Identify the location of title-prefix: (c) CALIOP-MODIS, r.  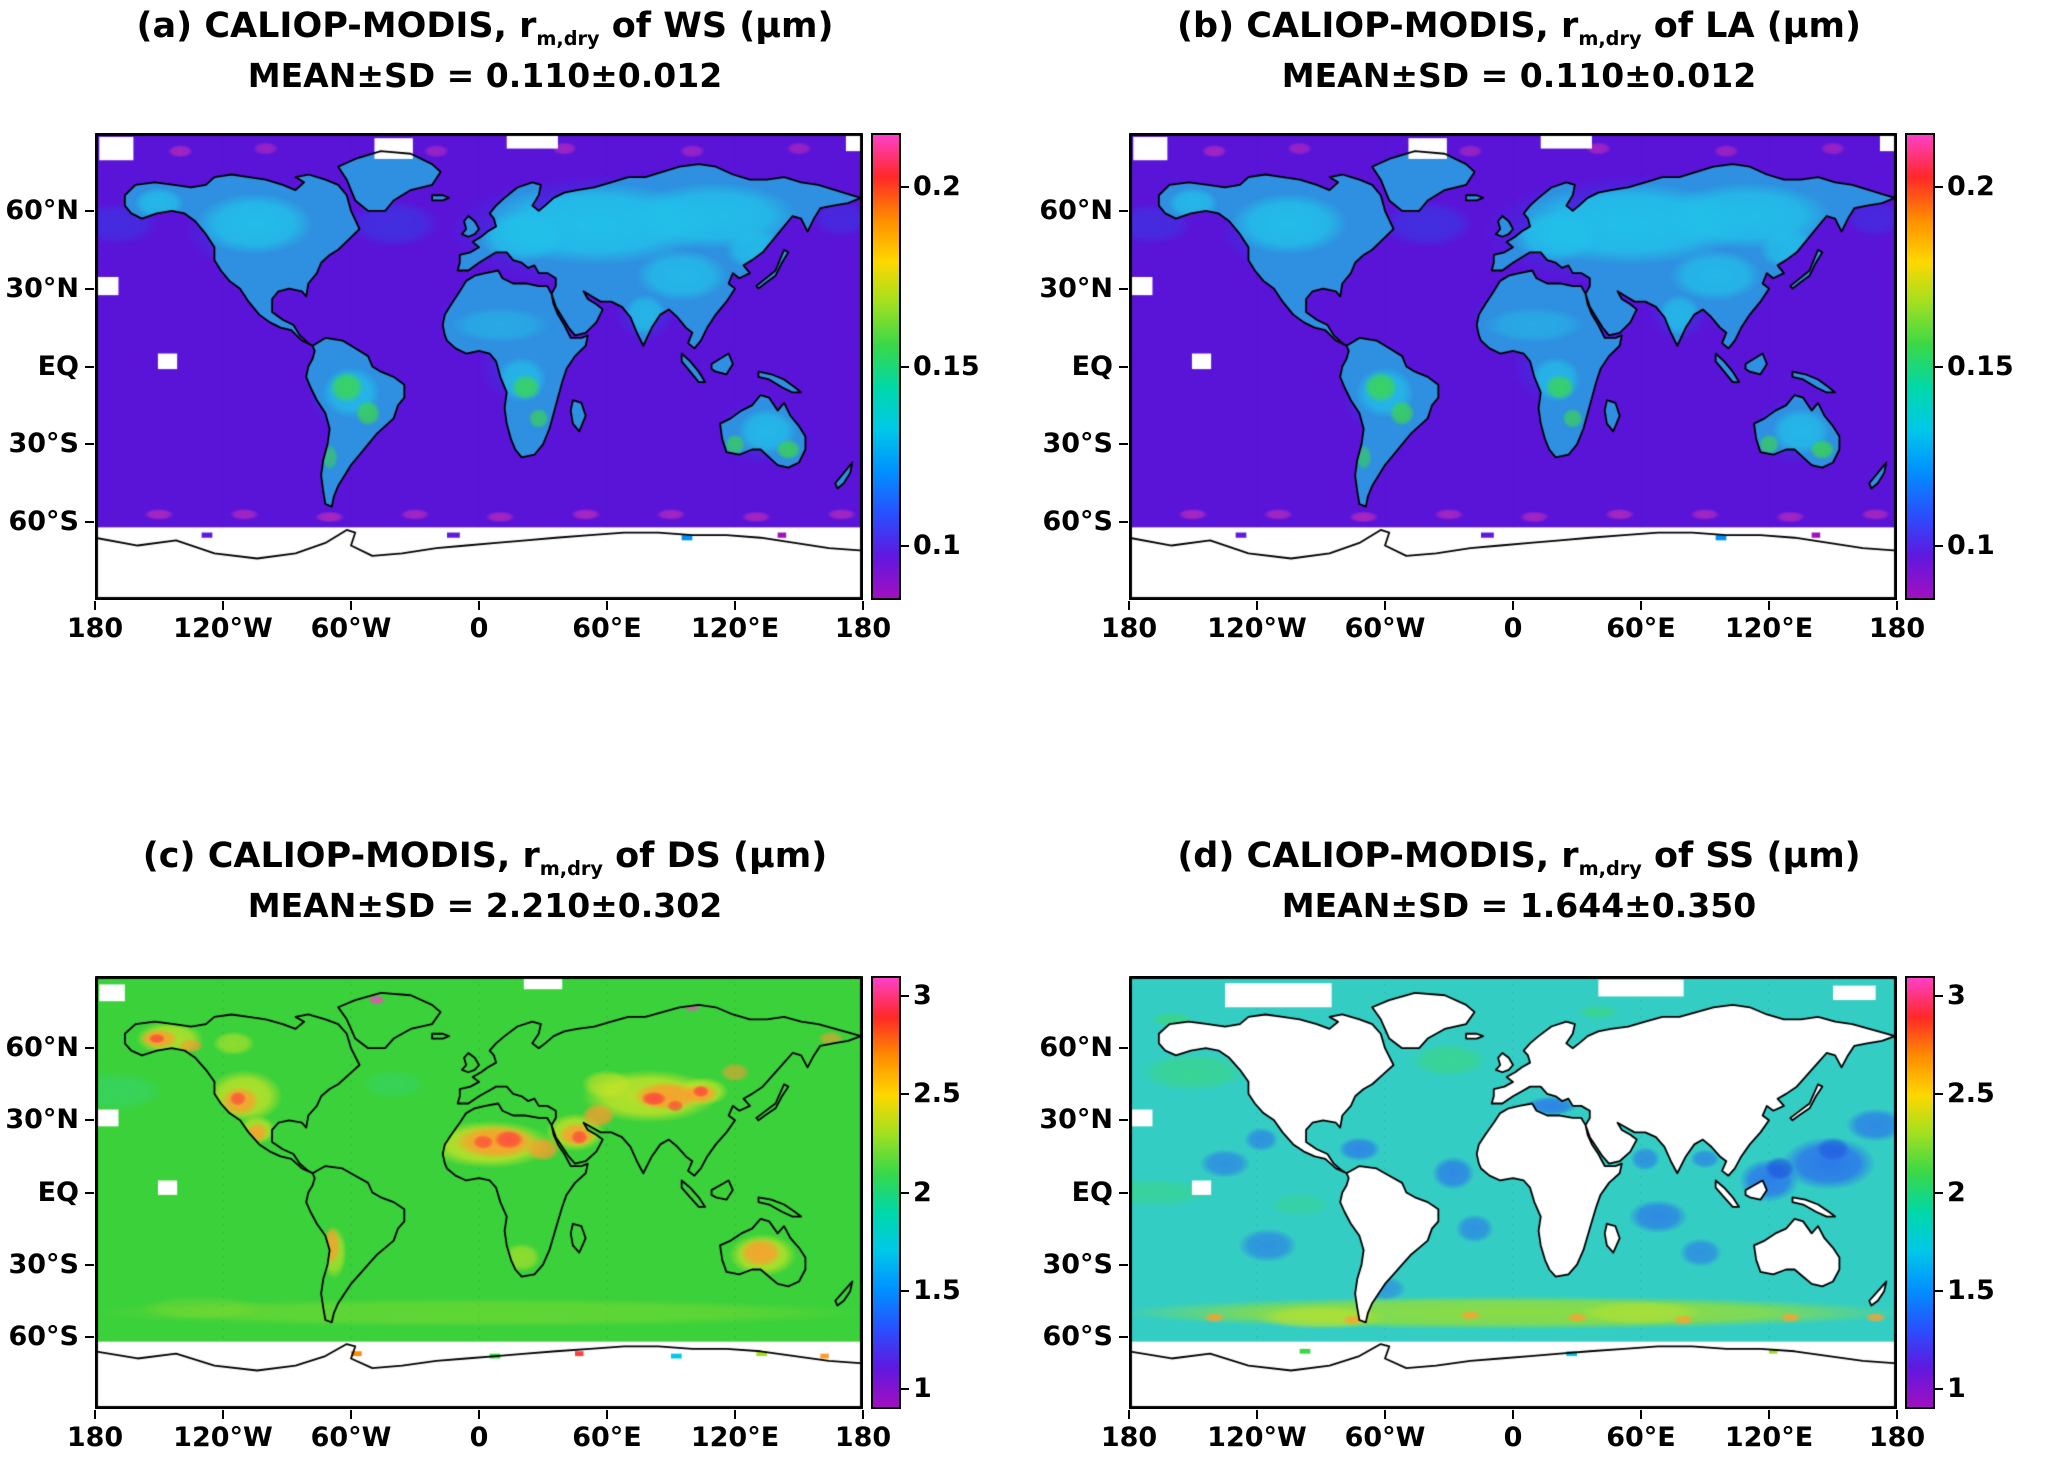
(341, 856).